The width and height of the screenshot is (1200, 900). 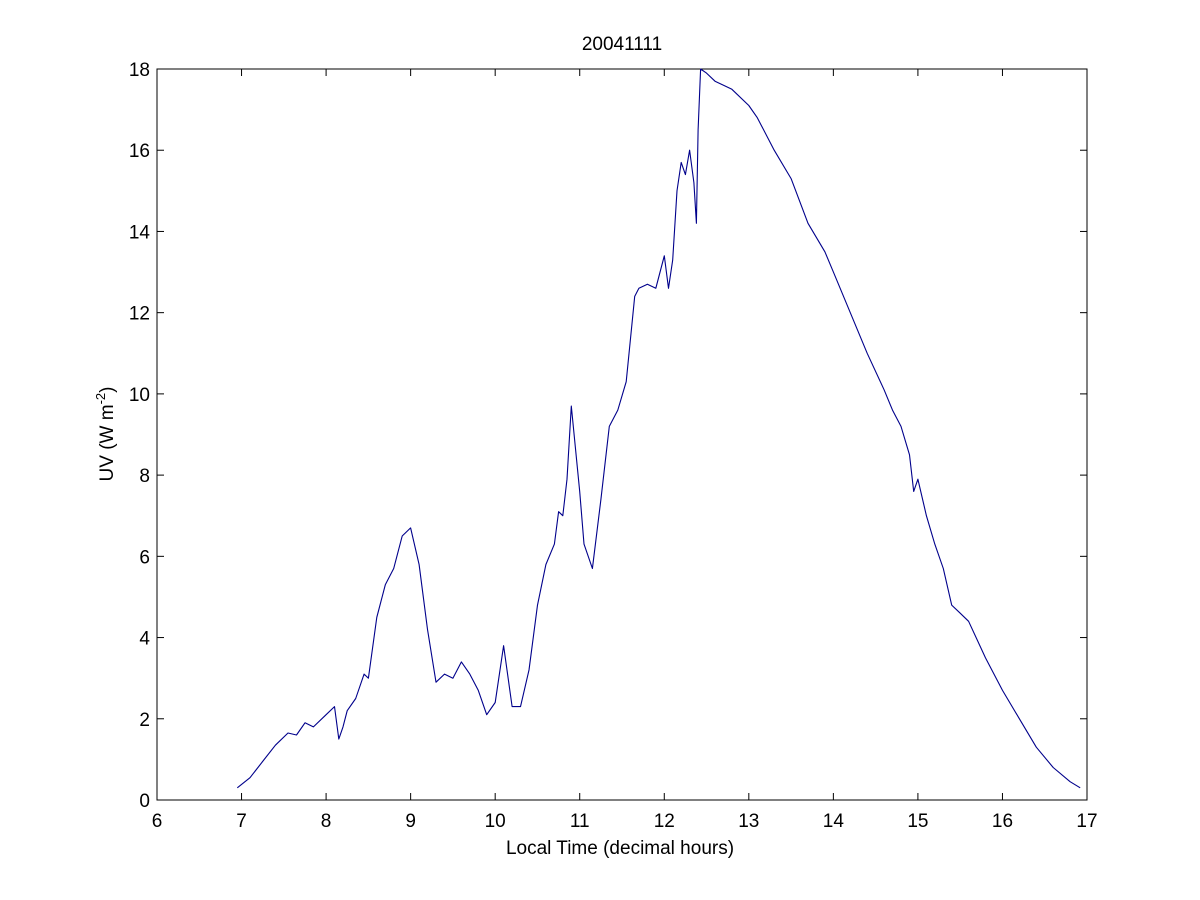 What do you see at coordinates (144, 720) in the screenshot?
I see `y-tick-label: 2` at bounding box center [144, 720].